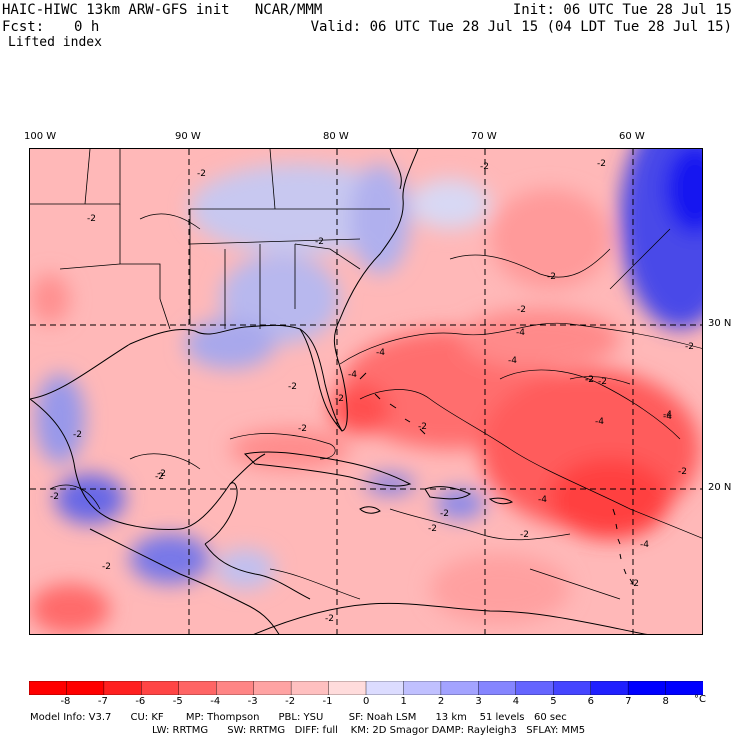  I want to click on colorbar-tick-label: 2, so click(441, 701).